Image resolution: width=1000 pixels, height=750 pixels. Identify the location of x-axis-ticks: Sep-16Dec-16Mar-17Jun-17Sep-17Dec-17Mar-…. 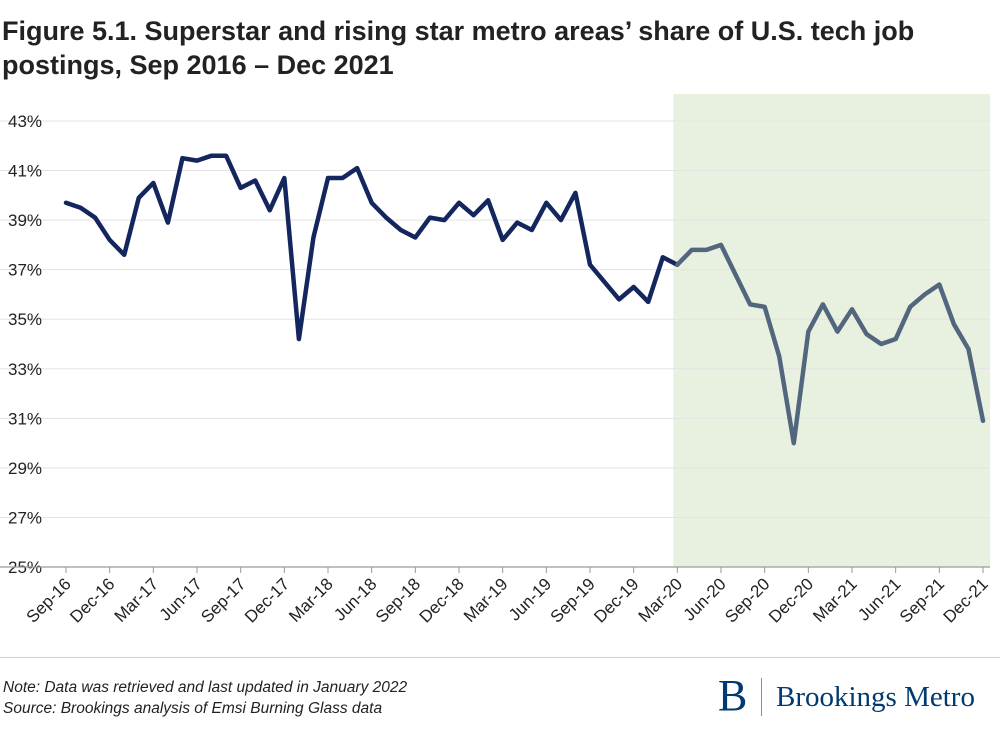
(507, 597).